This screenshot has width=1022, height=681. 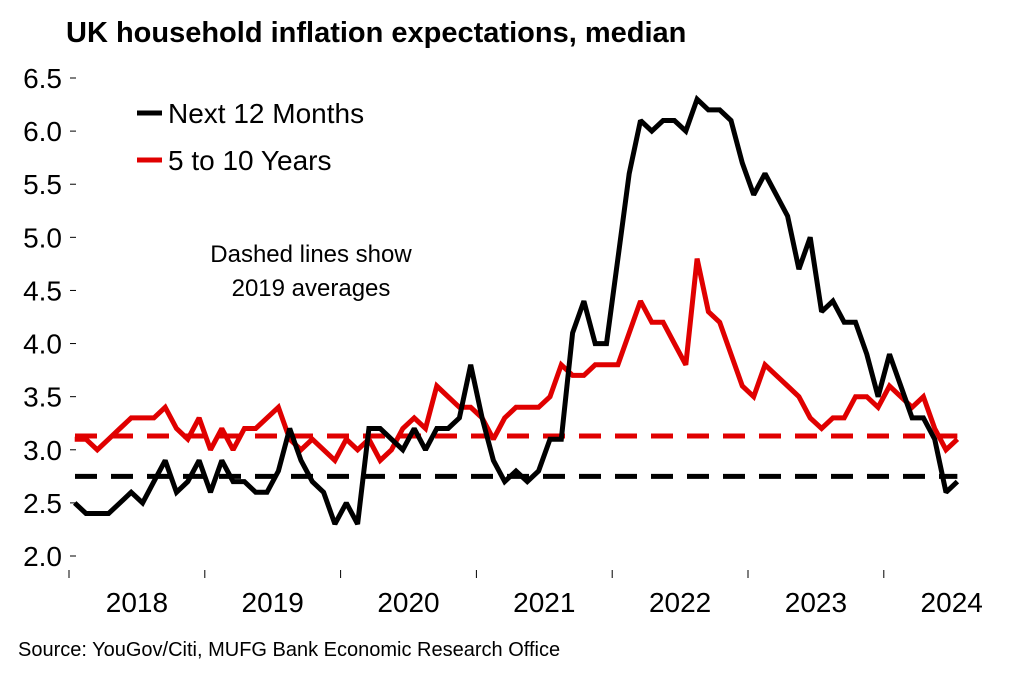 What do you see at coordinates (273, 602) in the screenshot?
I see `x-tick-label: 2019` at bounding box center [273, 602].